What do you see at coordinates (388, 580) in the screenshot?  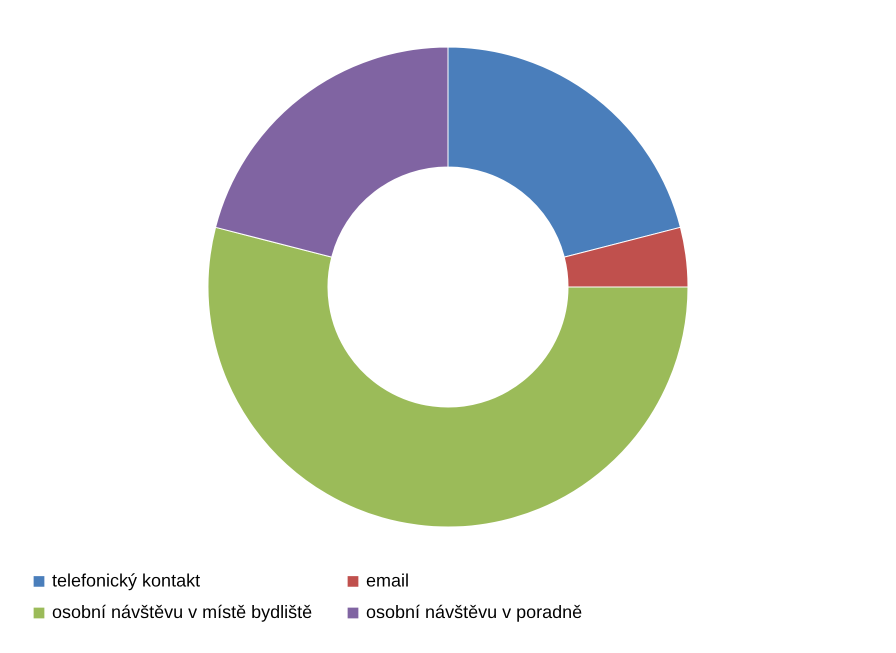 I see `legend-label: email` at bounding box center [388, 580].